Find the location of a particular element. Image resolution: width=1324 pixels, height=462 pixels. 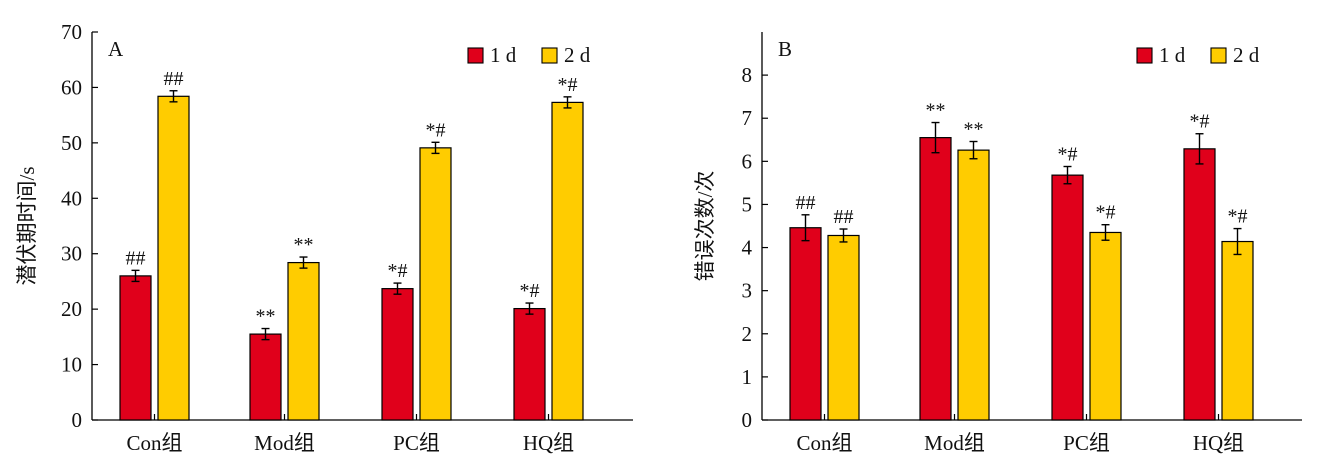

panel-label: B is located at coordinates (785, 49).